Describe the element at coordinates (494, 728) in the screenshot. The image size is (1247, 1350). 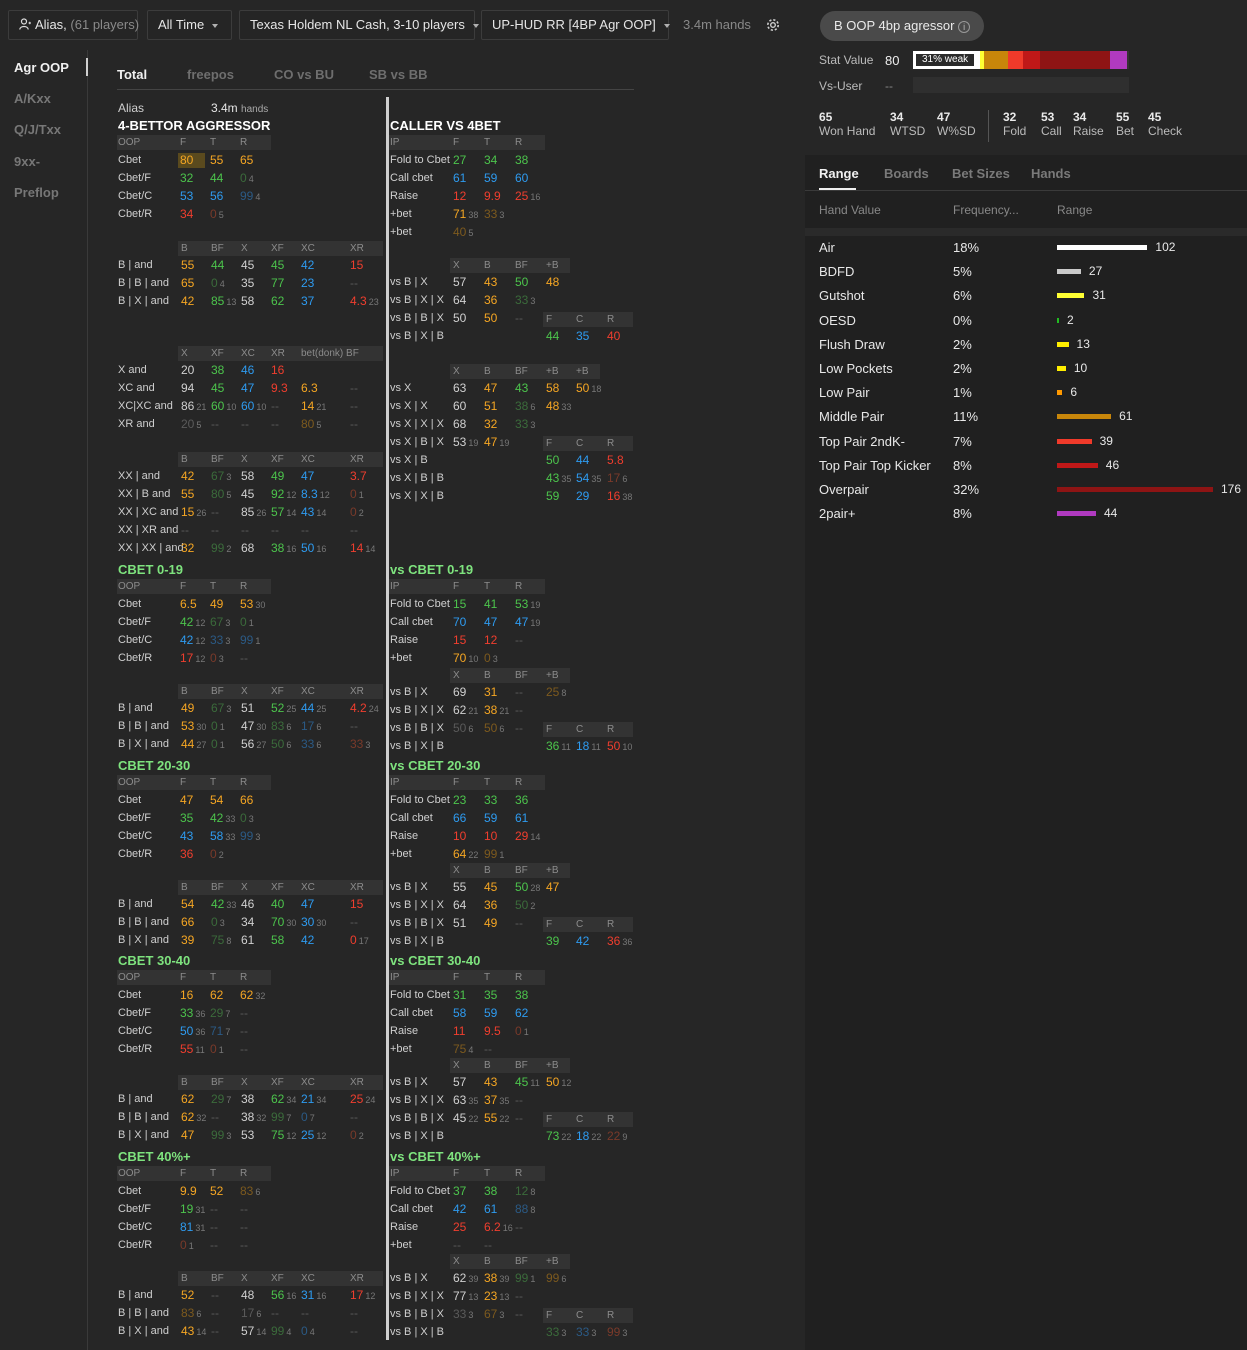
I see `stat-cell: 50 6` at that location.